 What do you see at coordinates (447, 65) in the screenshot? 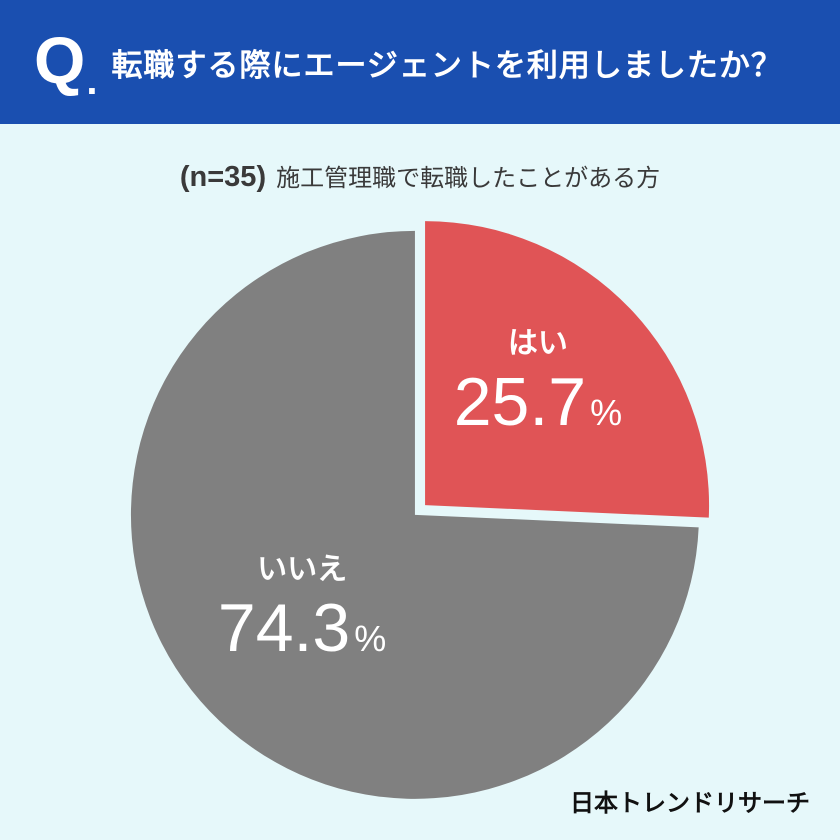
I see `question-title: 転職する際にエージェントを利用しましたか？` at bounding box center [447, 65].